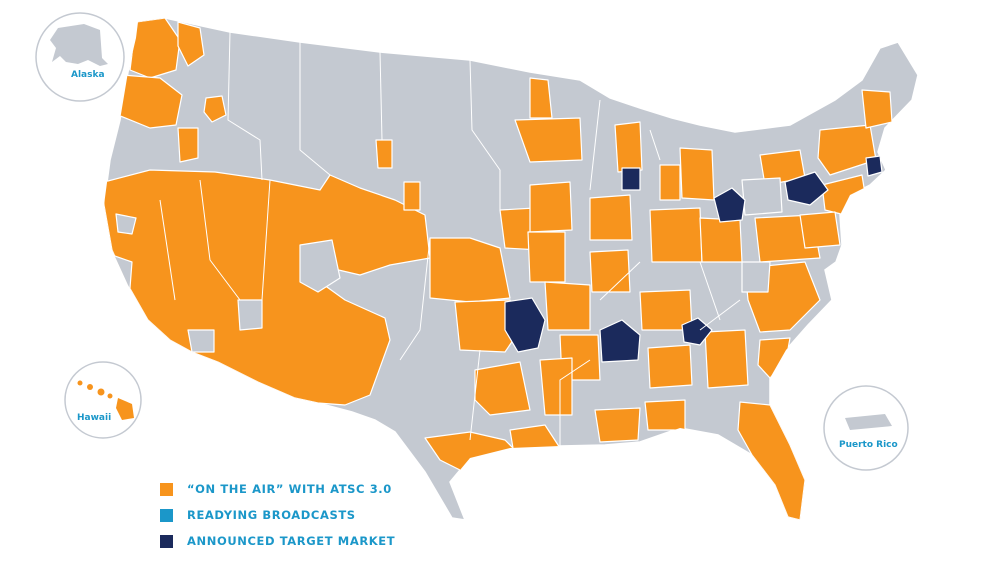 The image size is (1000, 563). What do you see at coordinates (412, 196) in the screenshot?
I see `market-bismarck` at bounding box center [412, 196].